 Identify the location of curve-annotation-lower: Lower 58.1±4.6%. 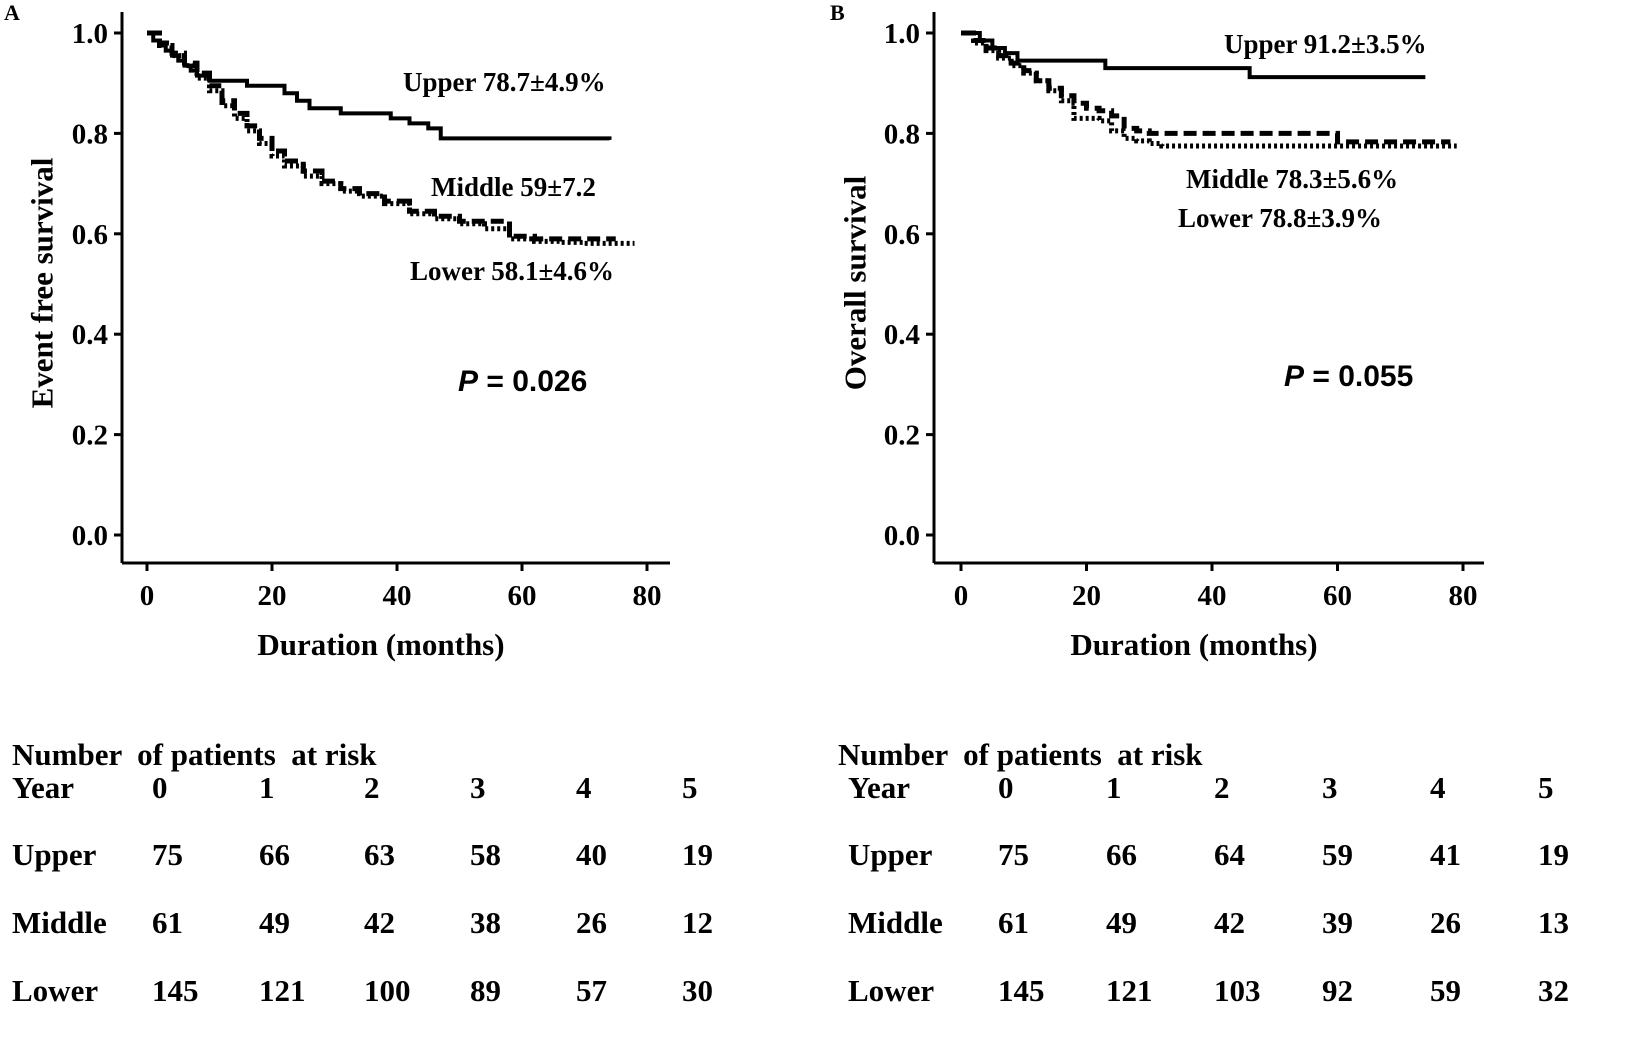
(512, 271).